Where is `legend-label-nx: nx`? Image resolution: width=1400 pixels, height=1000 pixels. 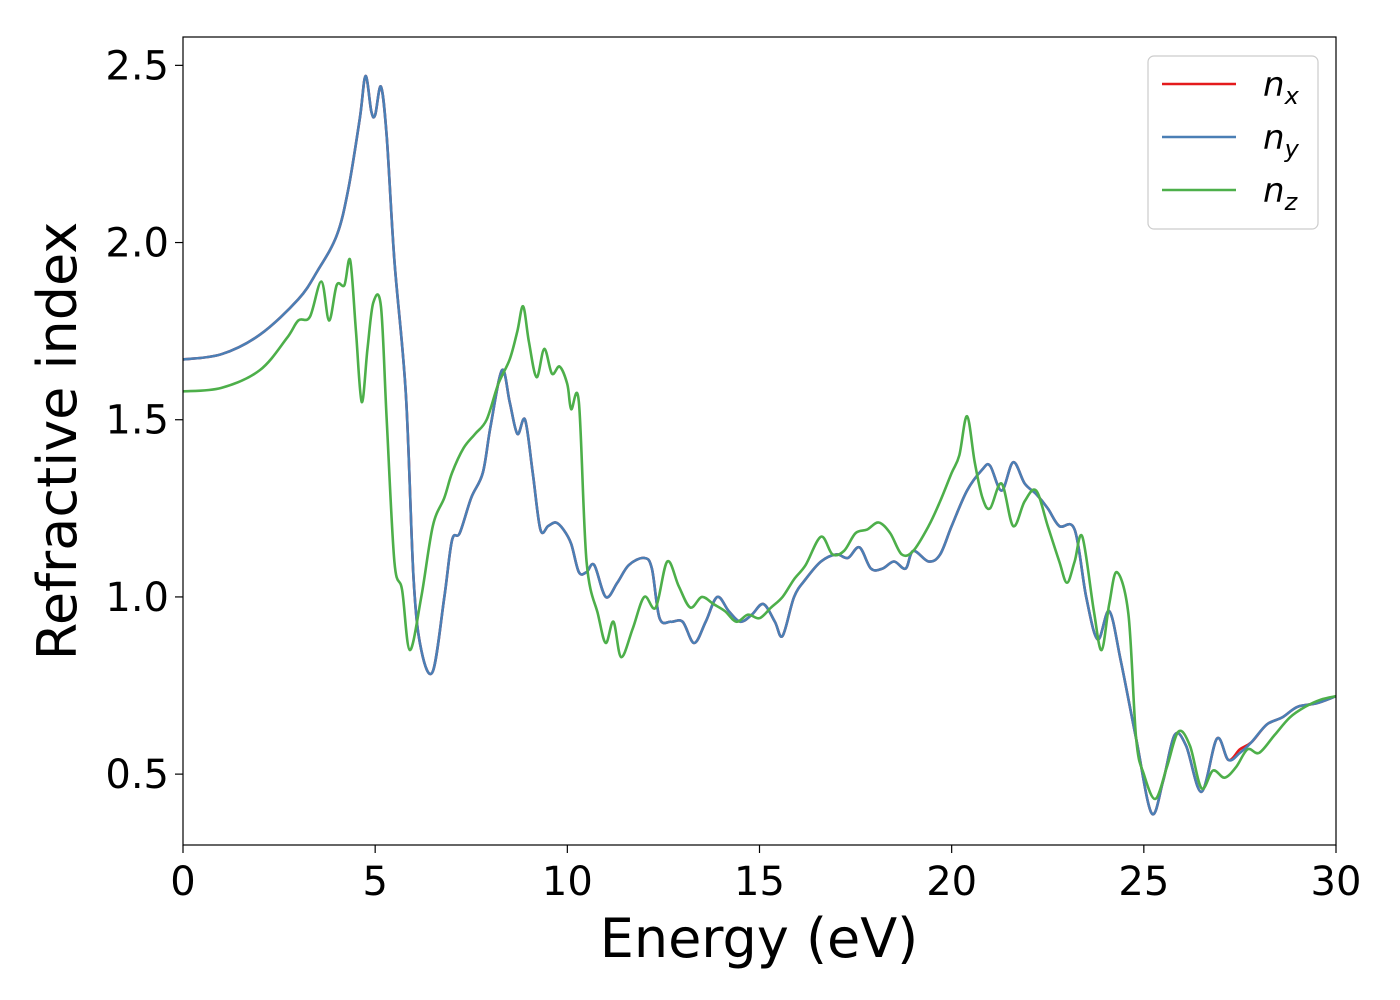
legend-label-nx: nx is located at coordinates (1281, 87).